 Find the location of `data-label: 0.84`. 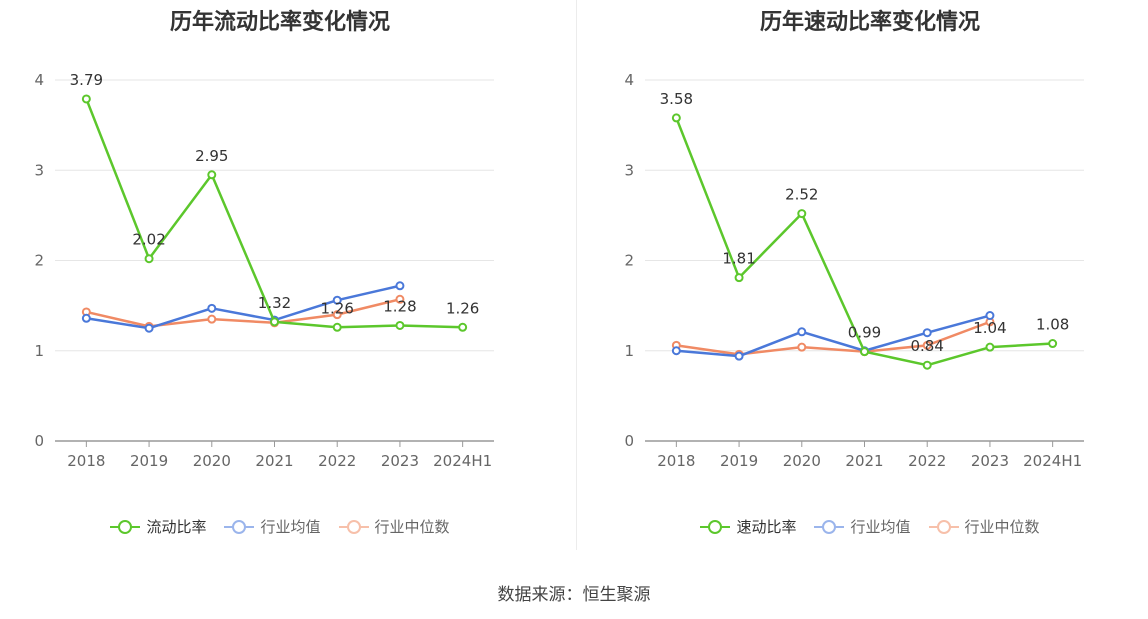

data-label: 0.84 is located at coordinates (927, 346).